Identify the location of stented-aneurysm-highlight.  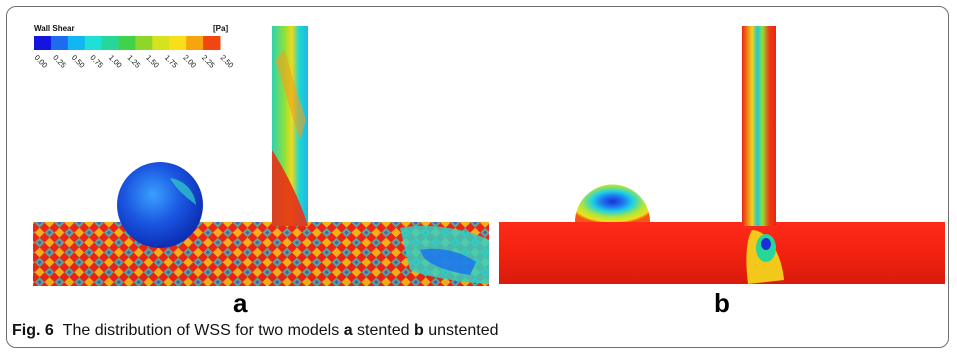
(183, 191).